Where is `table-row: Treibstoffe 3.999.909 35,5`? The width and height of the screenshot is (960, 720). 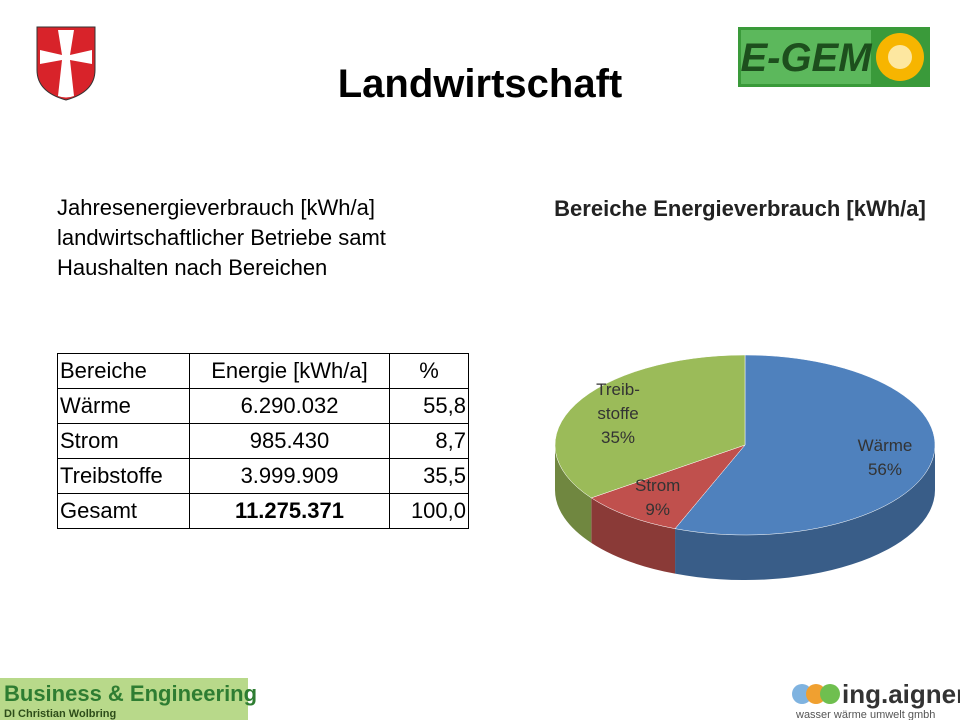 table-row: Treibstoffe 3.999.909 35,5 is located at coordinates (263, 476).